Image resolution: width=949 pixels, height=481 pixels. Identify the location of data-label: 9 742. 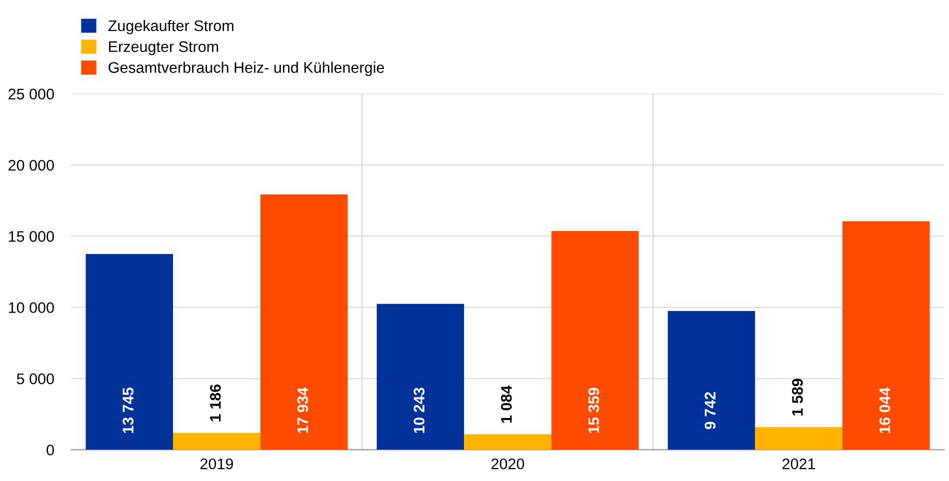
(710, 411).